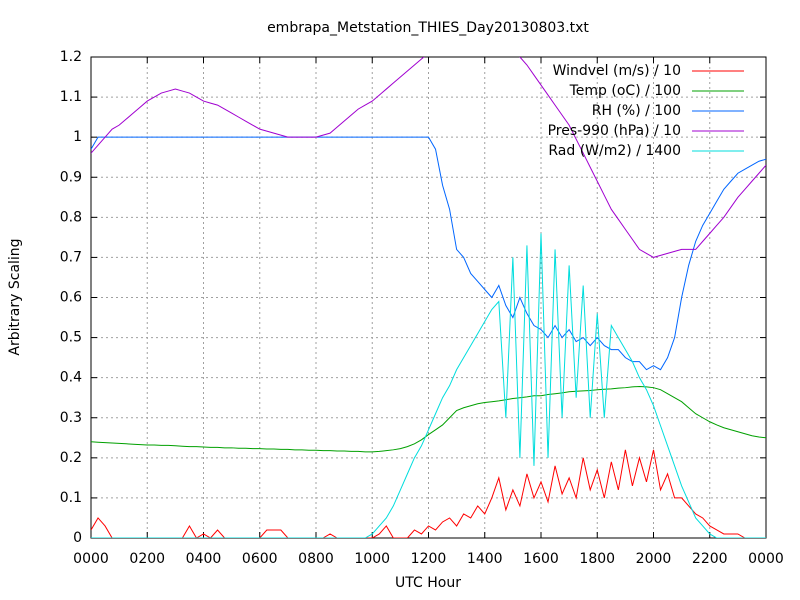 Image resolution: width=800 pixels, height=600 pixels. Describe the element at coordinates (485, 559) in the screenshot. I see `x-tick-label: 1400` at that location.